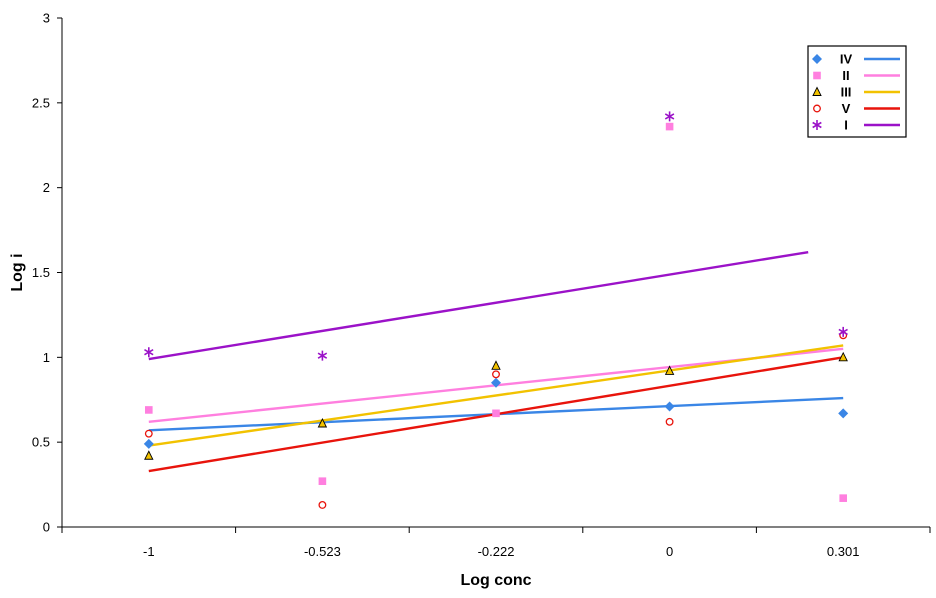 This screenshot has width=936, height=598. Describe the element at coordinates (846, 92) in the screenshot. I see `legend-item-iii-label: III` at that location.